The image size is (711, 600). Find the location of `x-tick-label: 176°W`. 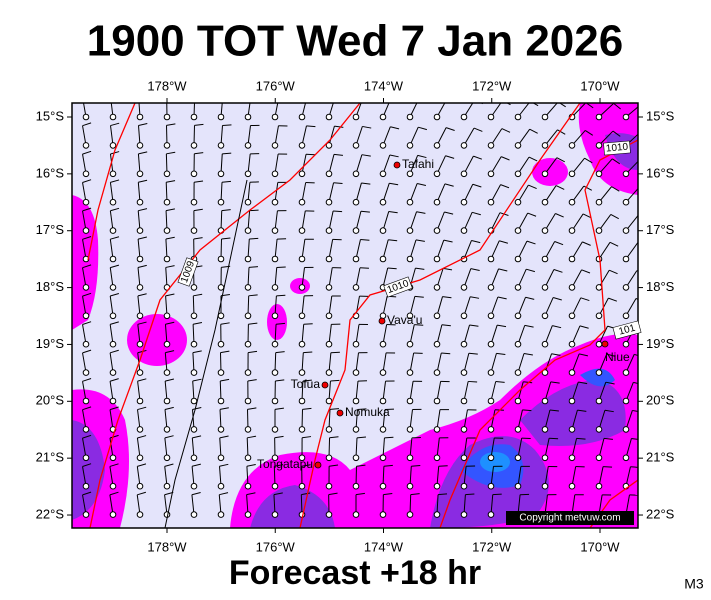

x-tick-label: 176°W is located at coordinates (276, 85).